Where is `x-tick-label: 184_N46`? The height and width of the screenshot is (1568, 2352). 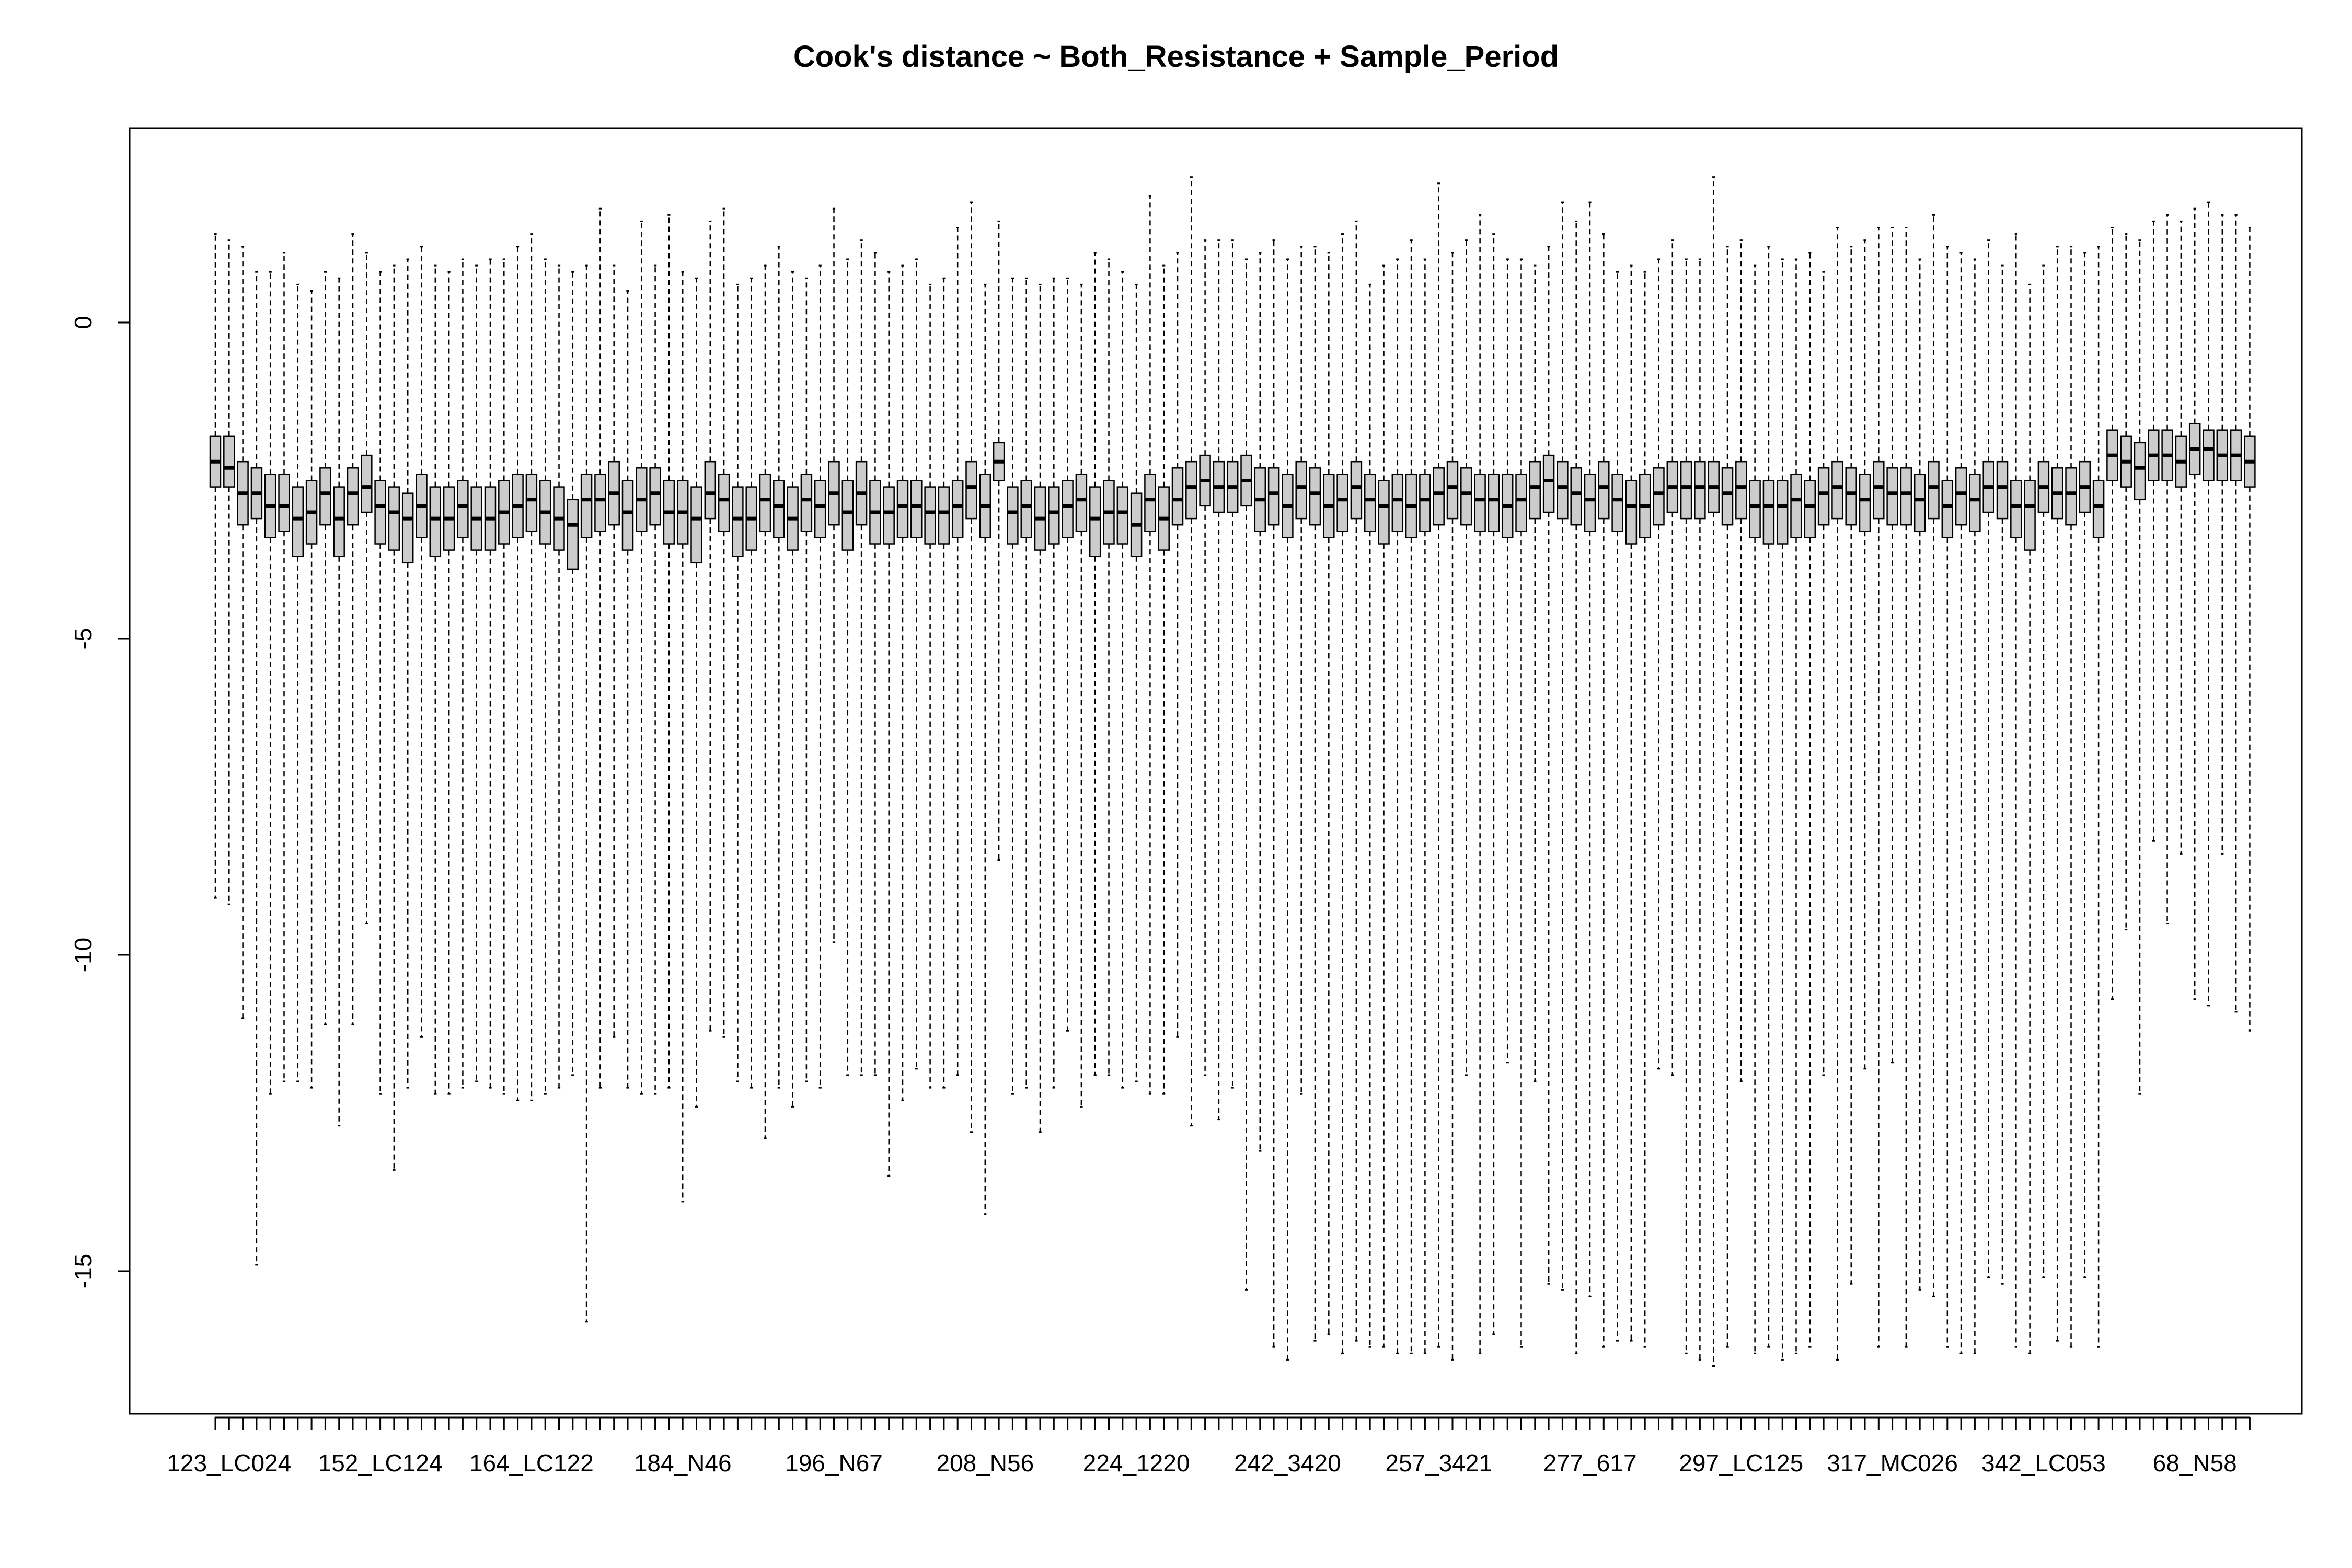 x-tick-label: 184_N46 is located at coordinates (683, 1463).